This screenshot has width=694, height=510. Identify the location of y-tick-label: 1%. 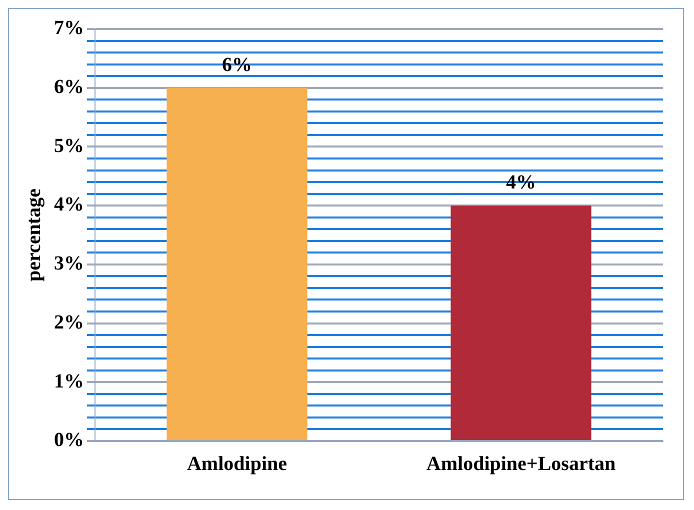
(69, 381).